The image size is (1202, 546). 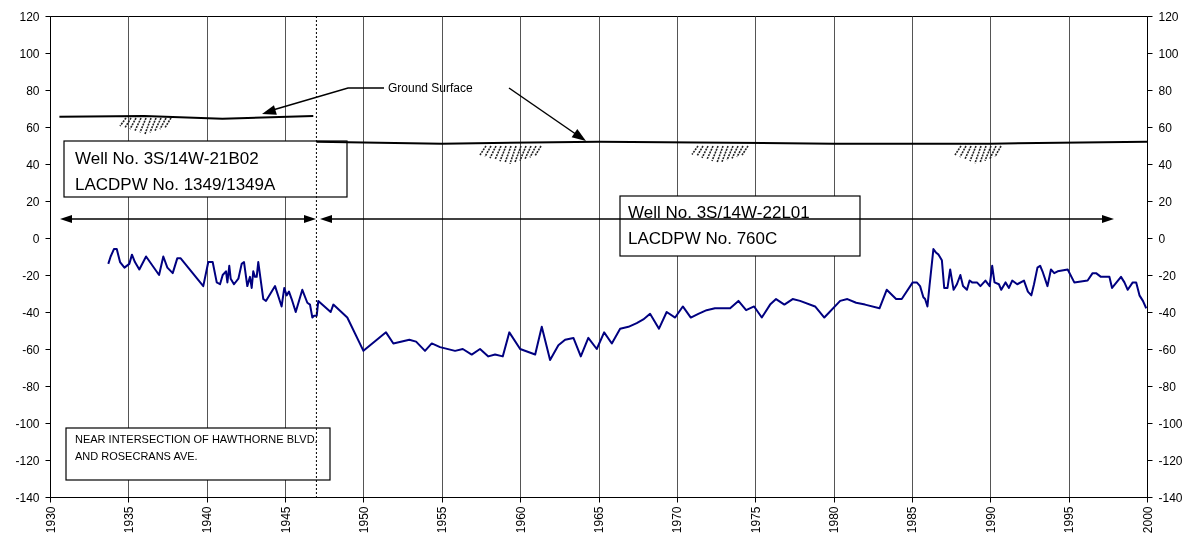 What do you see at coordinates (33, 127) in the screenshot?
I see `y-tick-label: 60` at bounding box center [33, 127].